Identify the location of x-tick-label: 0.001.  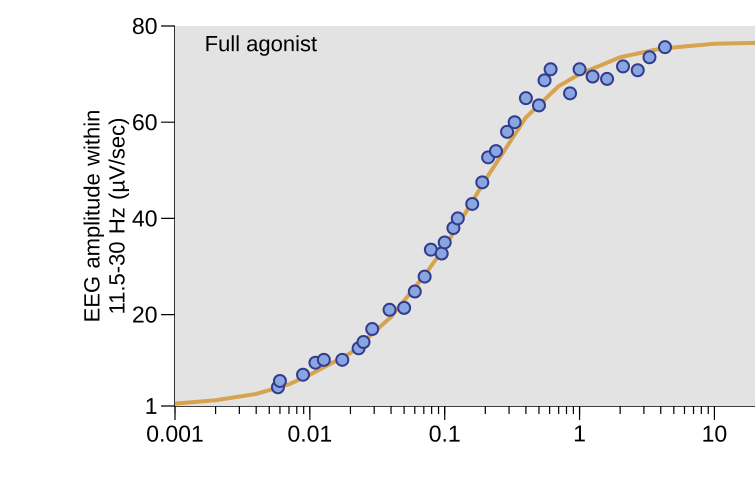
(175, 434).